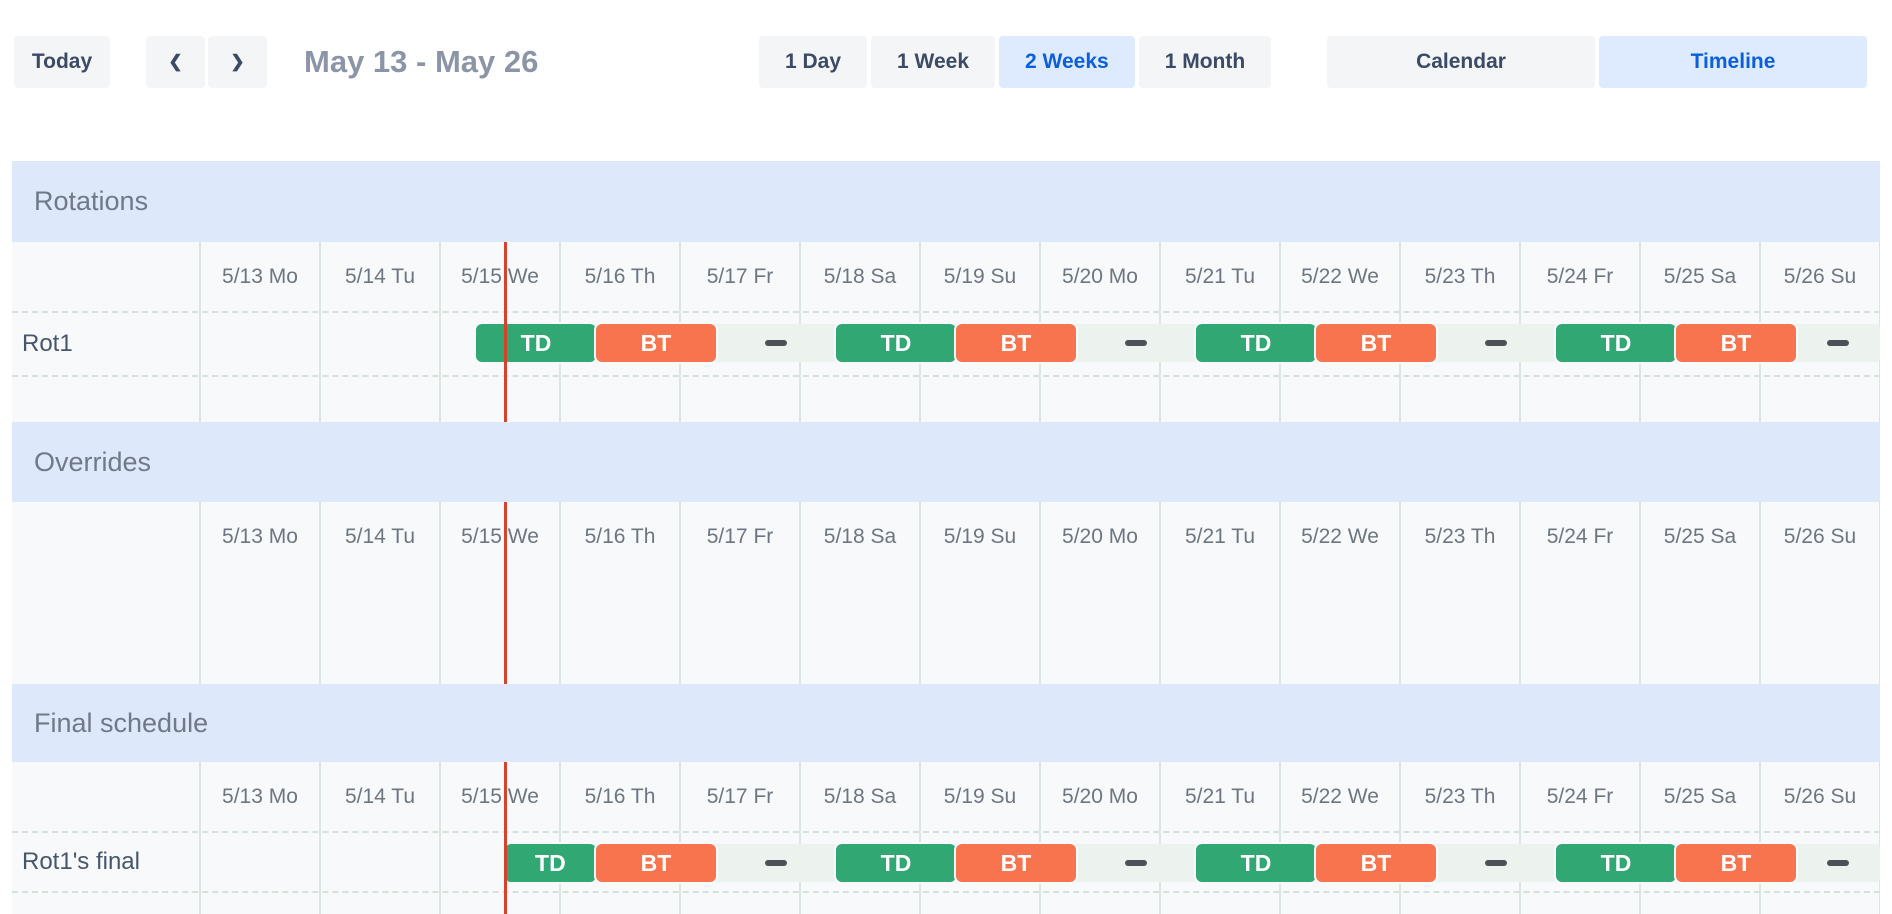  I want to click on section-header-overrides: Overrides, so click(946, 462).